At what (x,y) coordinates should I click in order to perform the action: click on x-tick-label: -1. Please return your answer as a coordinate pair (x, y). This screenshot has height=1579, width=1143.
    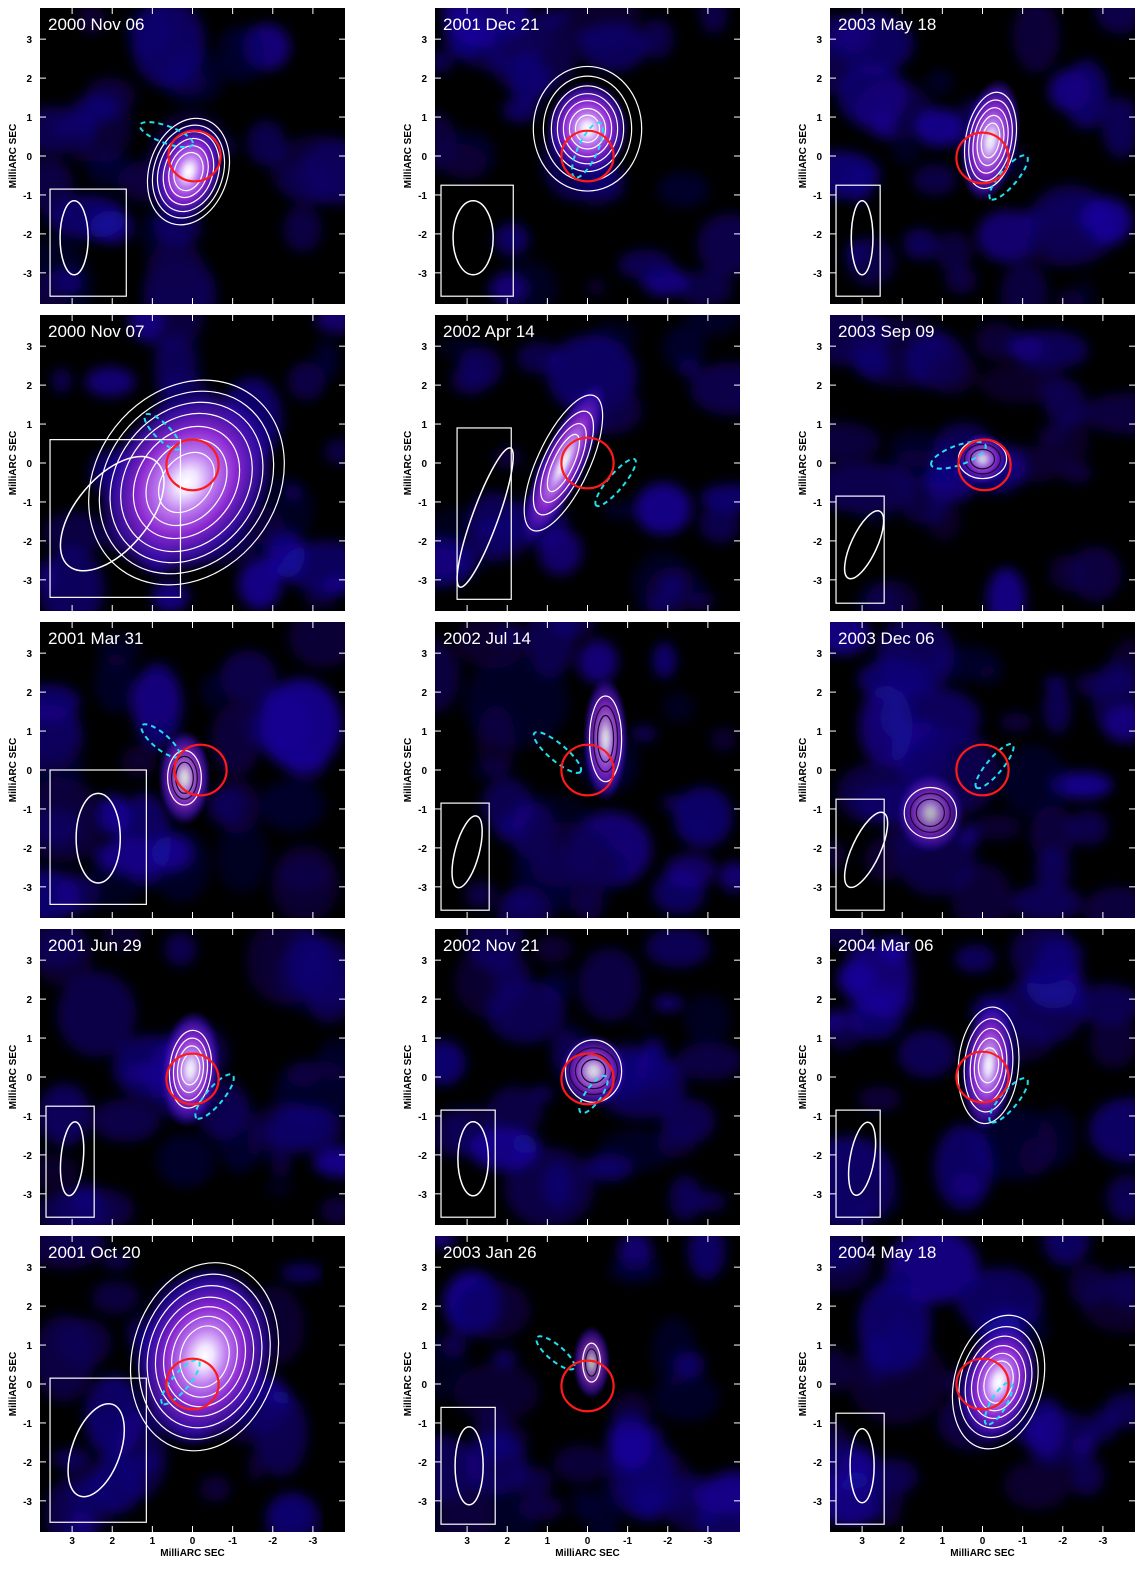
    Looking at the image, I should click on (627, 1541).